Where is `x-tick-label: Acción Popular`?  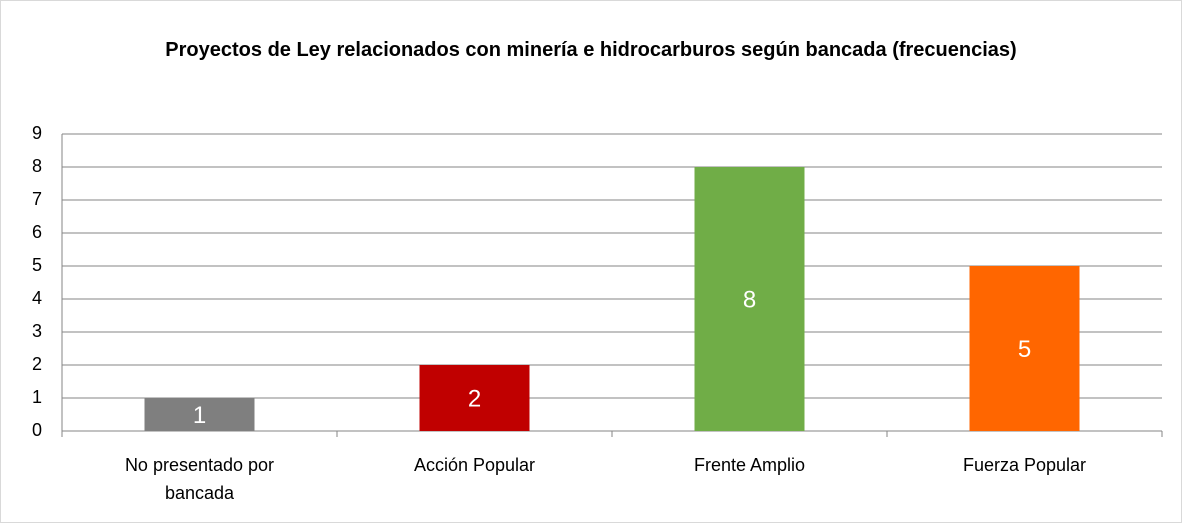 x-tick-label: Acción Popular is located at coordinates (474, 465).